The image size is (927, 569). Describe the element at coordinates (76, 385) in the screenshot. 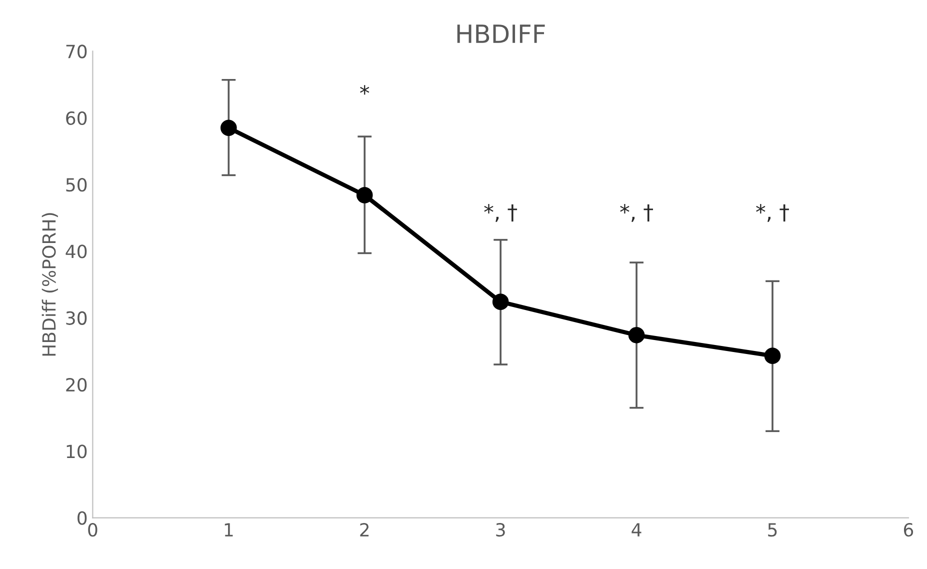

I see `y-tick-label: 20` at that location.